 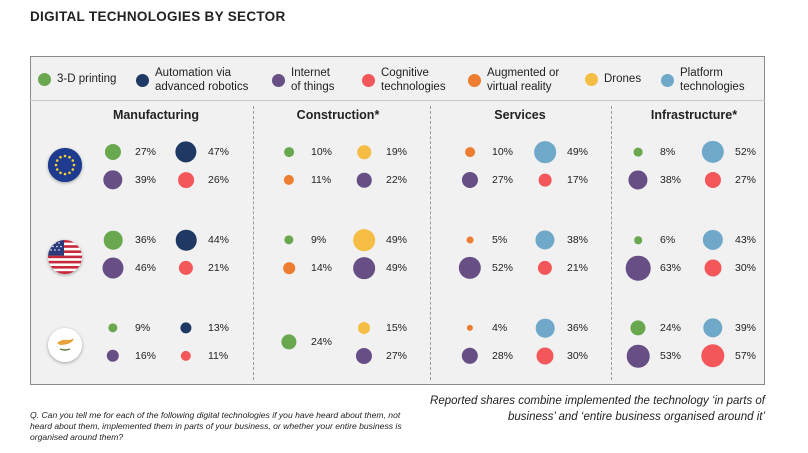 I want to click on bubble-value-label: 38%, so click(x=671, y=180).